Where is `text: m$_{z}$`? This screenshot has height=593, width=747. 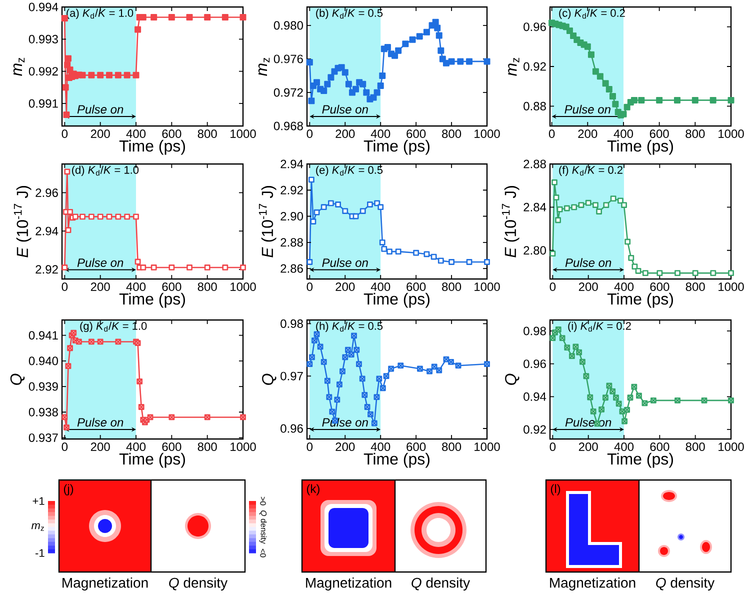
text: m$_{z}$ is located at coordinates (37, 527).